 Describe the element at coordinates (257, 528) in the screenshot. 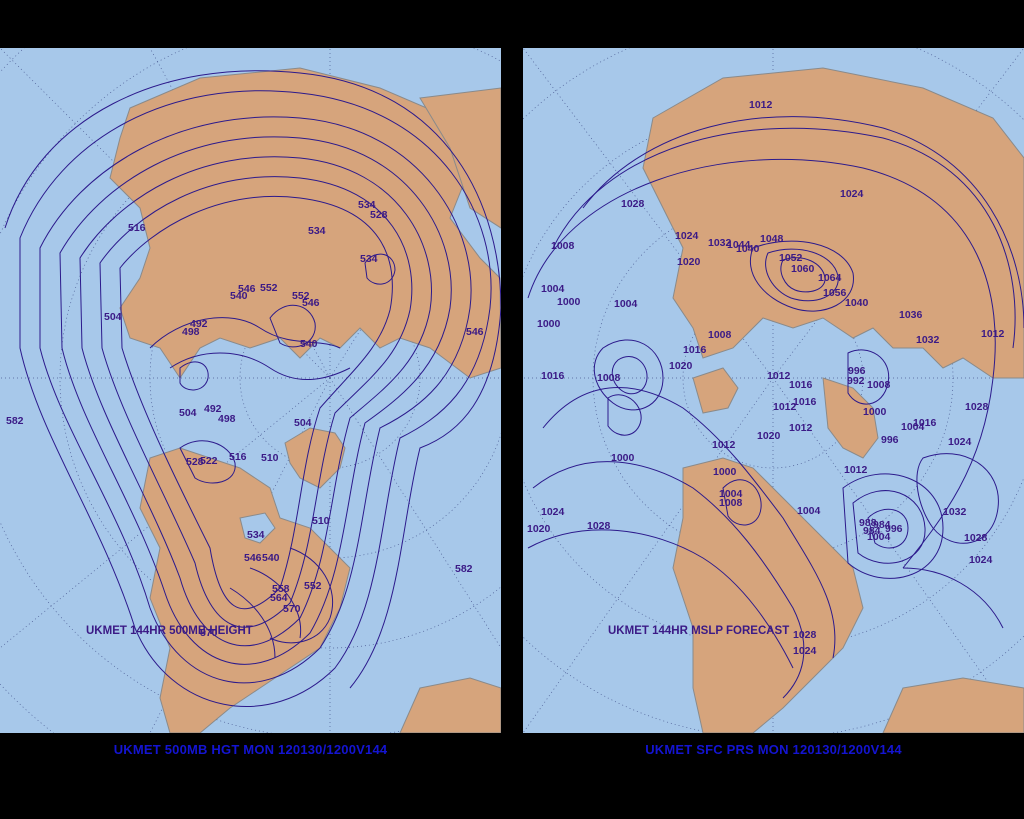

I see `land-hudson-bay-hole` at that location.